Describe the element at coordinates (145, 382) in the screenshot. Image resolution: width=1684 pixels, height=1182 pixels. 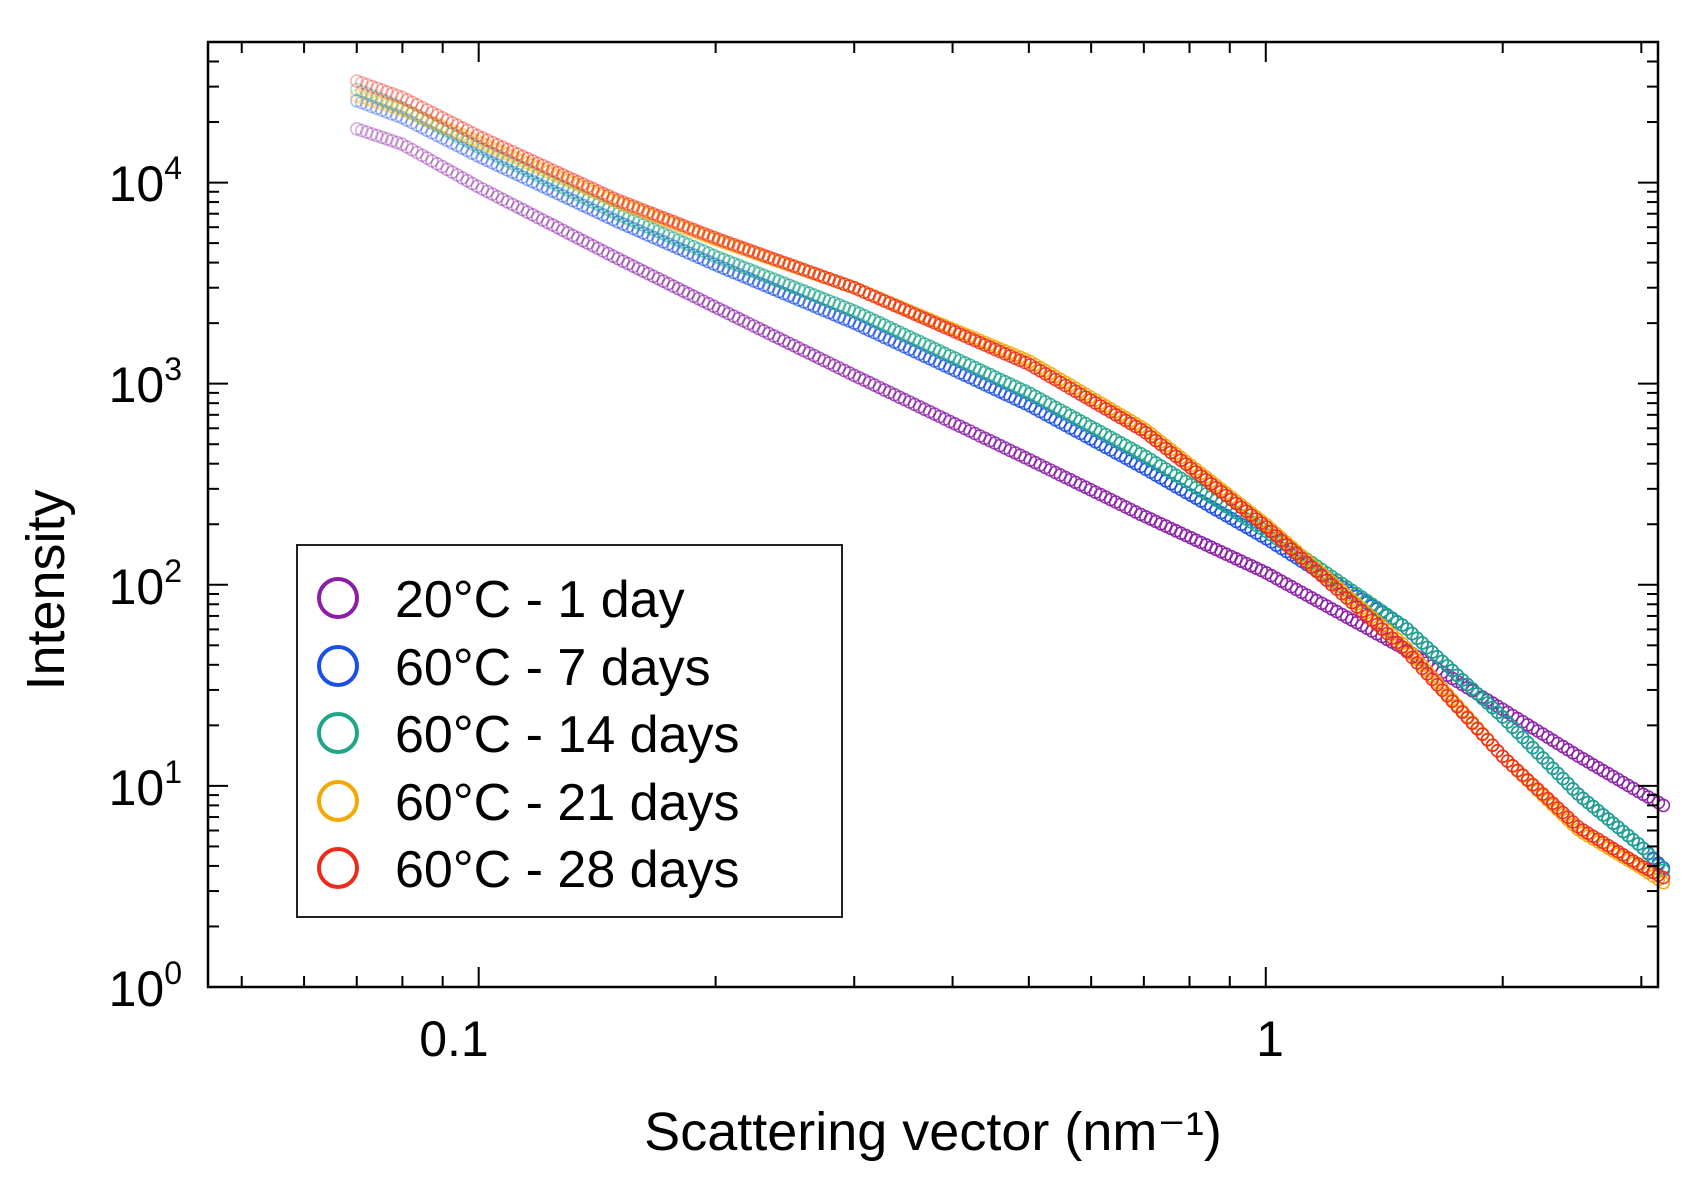
I see `y-tick-label: 10³` at that location.